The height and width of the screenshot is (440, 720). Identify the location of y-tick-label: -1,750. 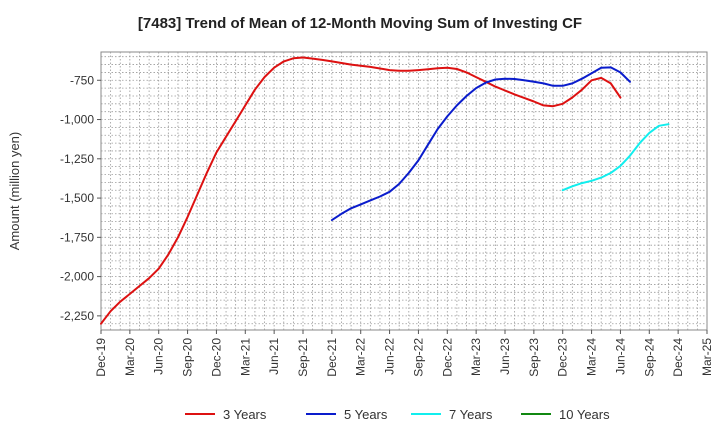
(77, 237).